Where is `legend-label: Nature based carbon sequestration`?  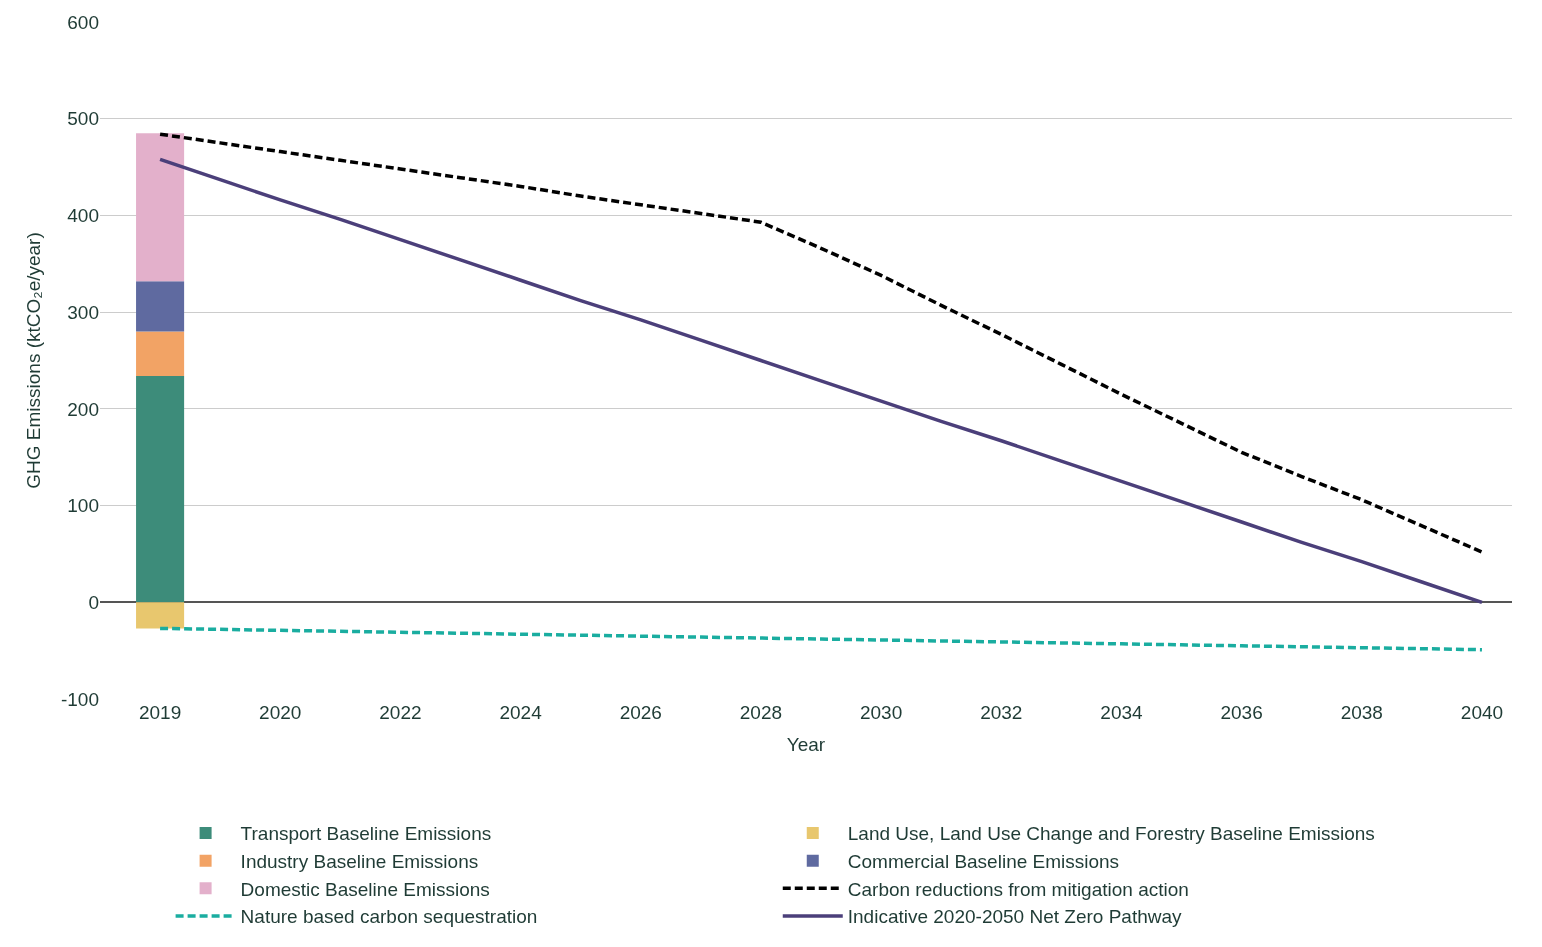
legend-label: Nature based carbon sequestration is located at coordinates (389, 917).